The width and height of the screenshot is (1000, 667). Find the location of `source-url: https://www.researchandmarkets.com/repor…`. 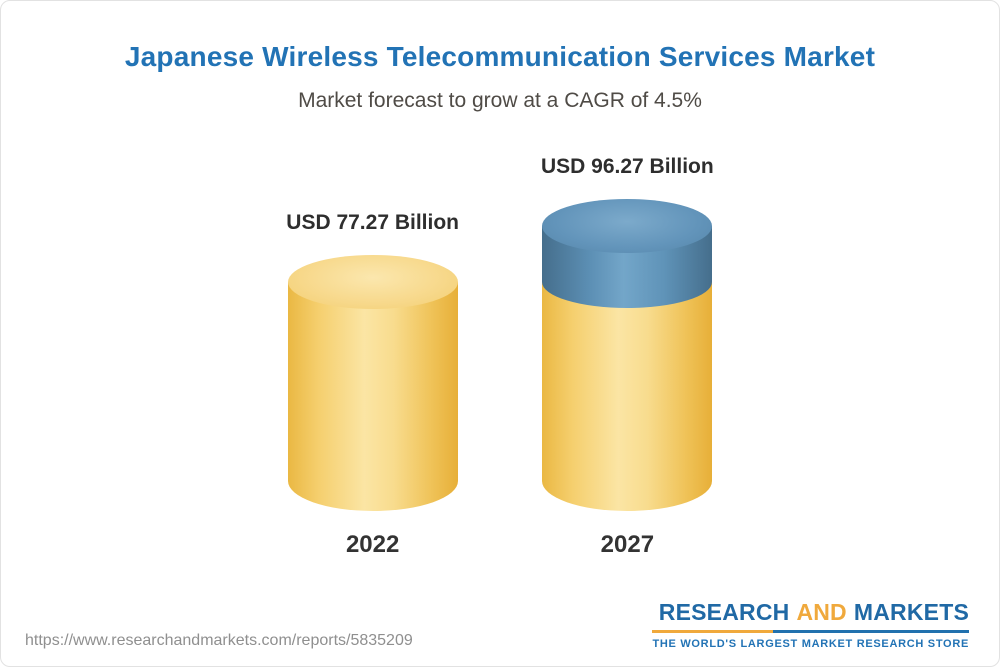

source-url: https://www.researchandmarkets.com/repor… is located at coordinates (219, 640).